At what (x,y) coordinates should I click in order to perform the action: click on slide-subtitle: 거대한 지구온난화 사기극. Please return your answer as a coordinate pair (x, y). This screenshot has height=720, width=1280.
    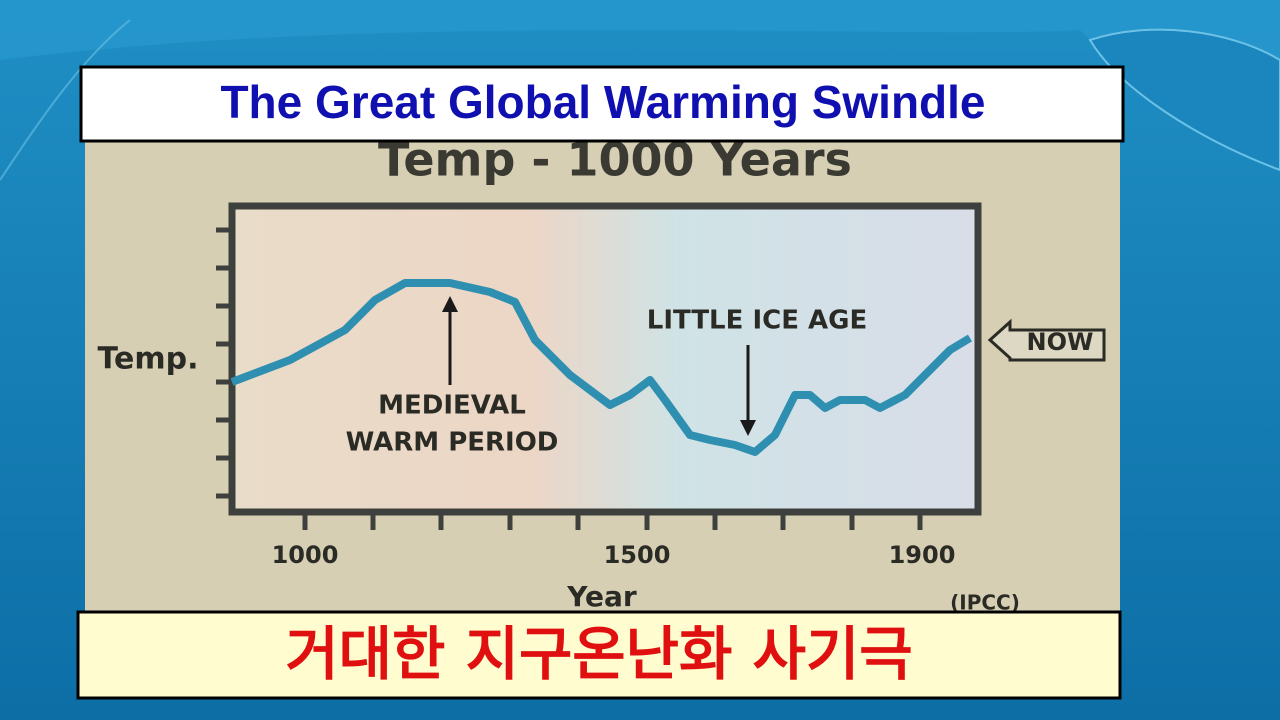
    Looking at the image, I should click on (598, 654).